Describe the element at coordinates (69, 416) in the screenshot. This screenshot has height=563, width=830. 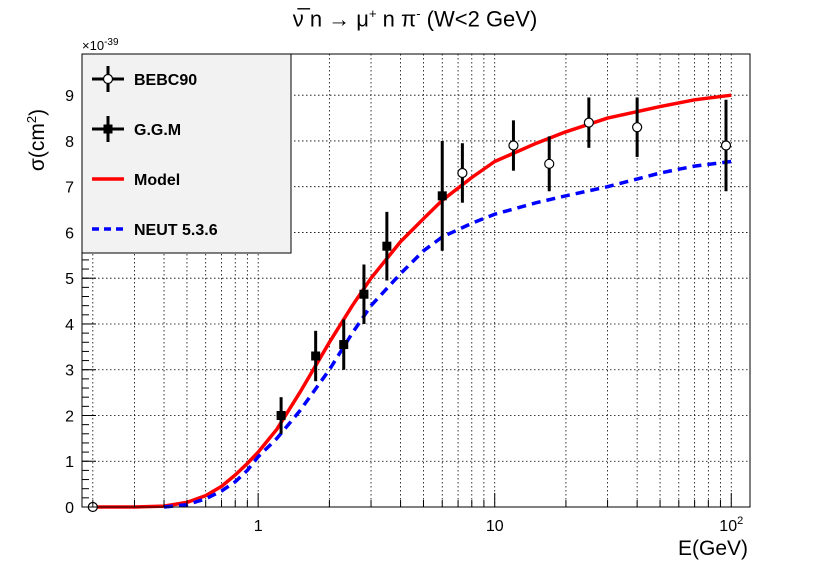
I see `y-tick-label: 2` at that location.